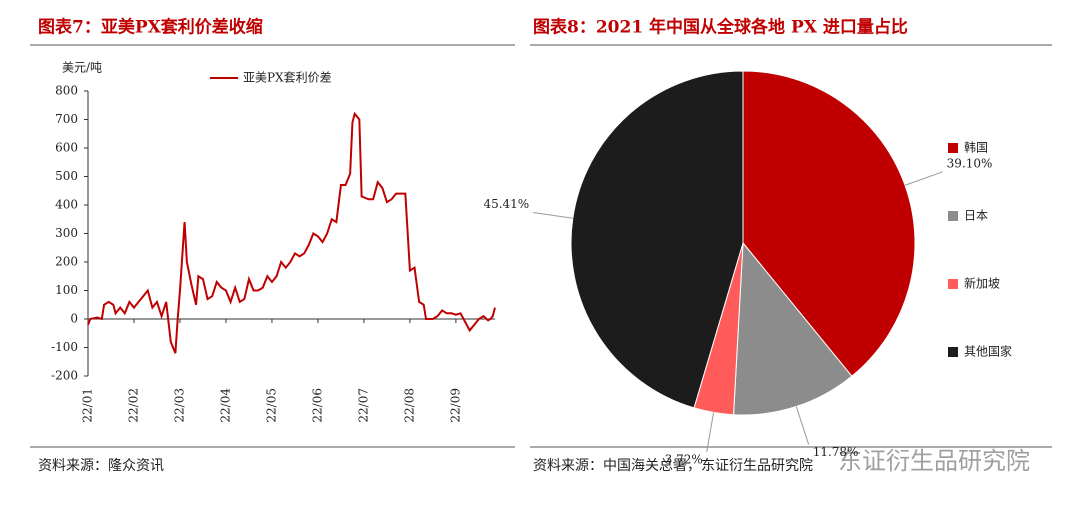 This screenshot has height=505, width=1080. Describe the element at coordinates (64, 376) in the screenshot. I see `y-tick-label: -200` at that location.